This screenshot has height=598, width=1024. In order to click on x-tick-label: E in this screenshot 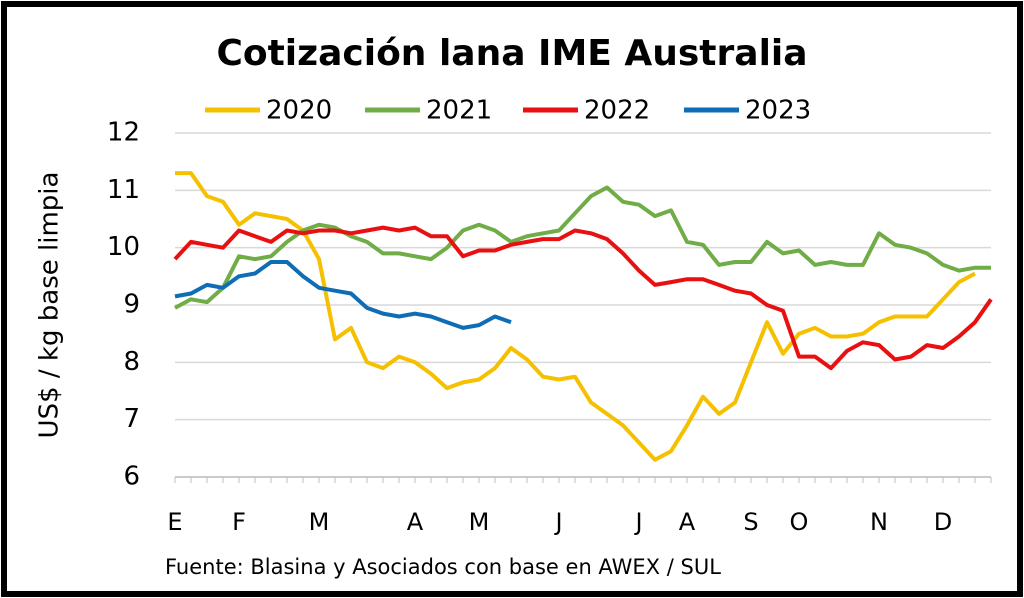, I will do `click(174, 522)`.